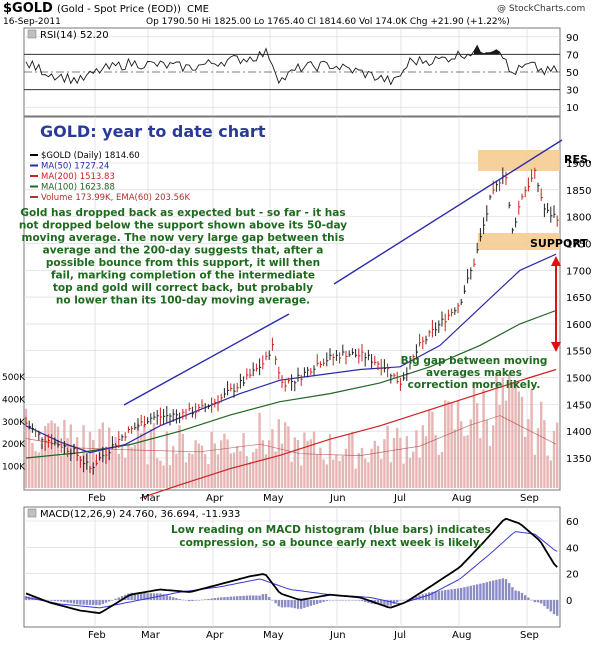 The height and width of the screenshot is (645, 596). I want to click on symbol: $GOLD, so click(28, 8).